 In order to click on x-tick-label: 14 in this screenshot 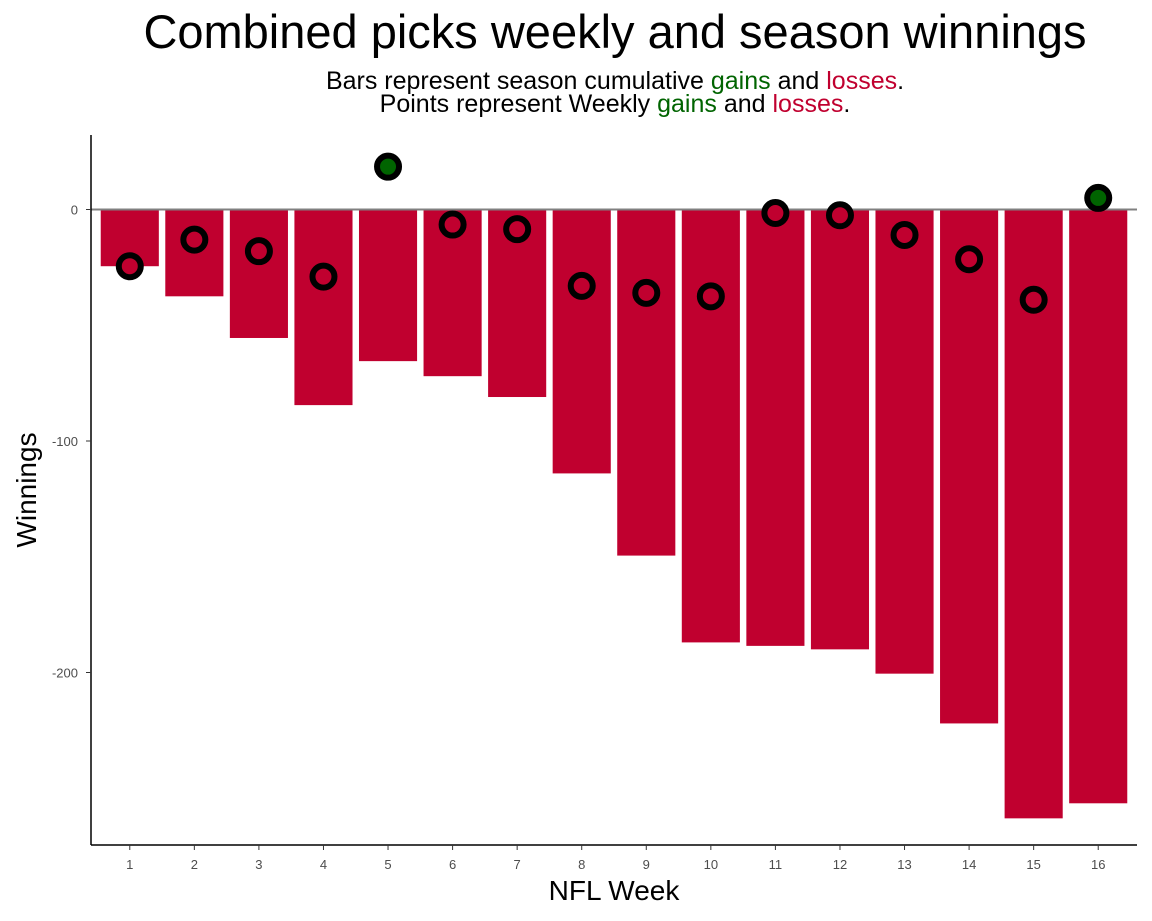, I will do `click(969, 864)`.